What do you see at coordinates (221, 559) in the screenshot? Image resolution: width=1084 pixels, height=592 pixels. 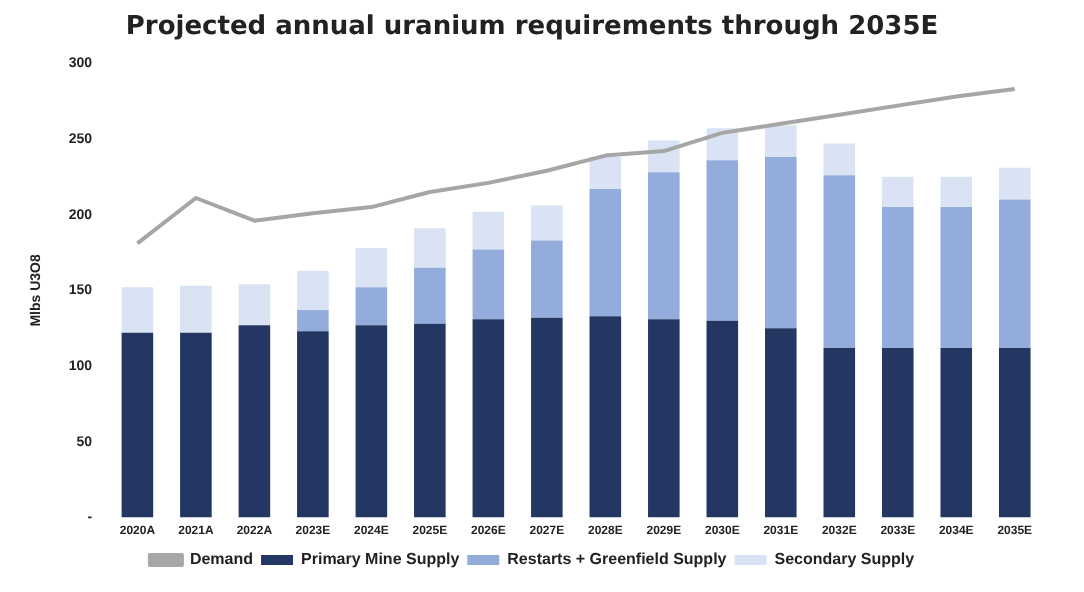 I see `legend-label: Demand` at bounding box center [221, 559].